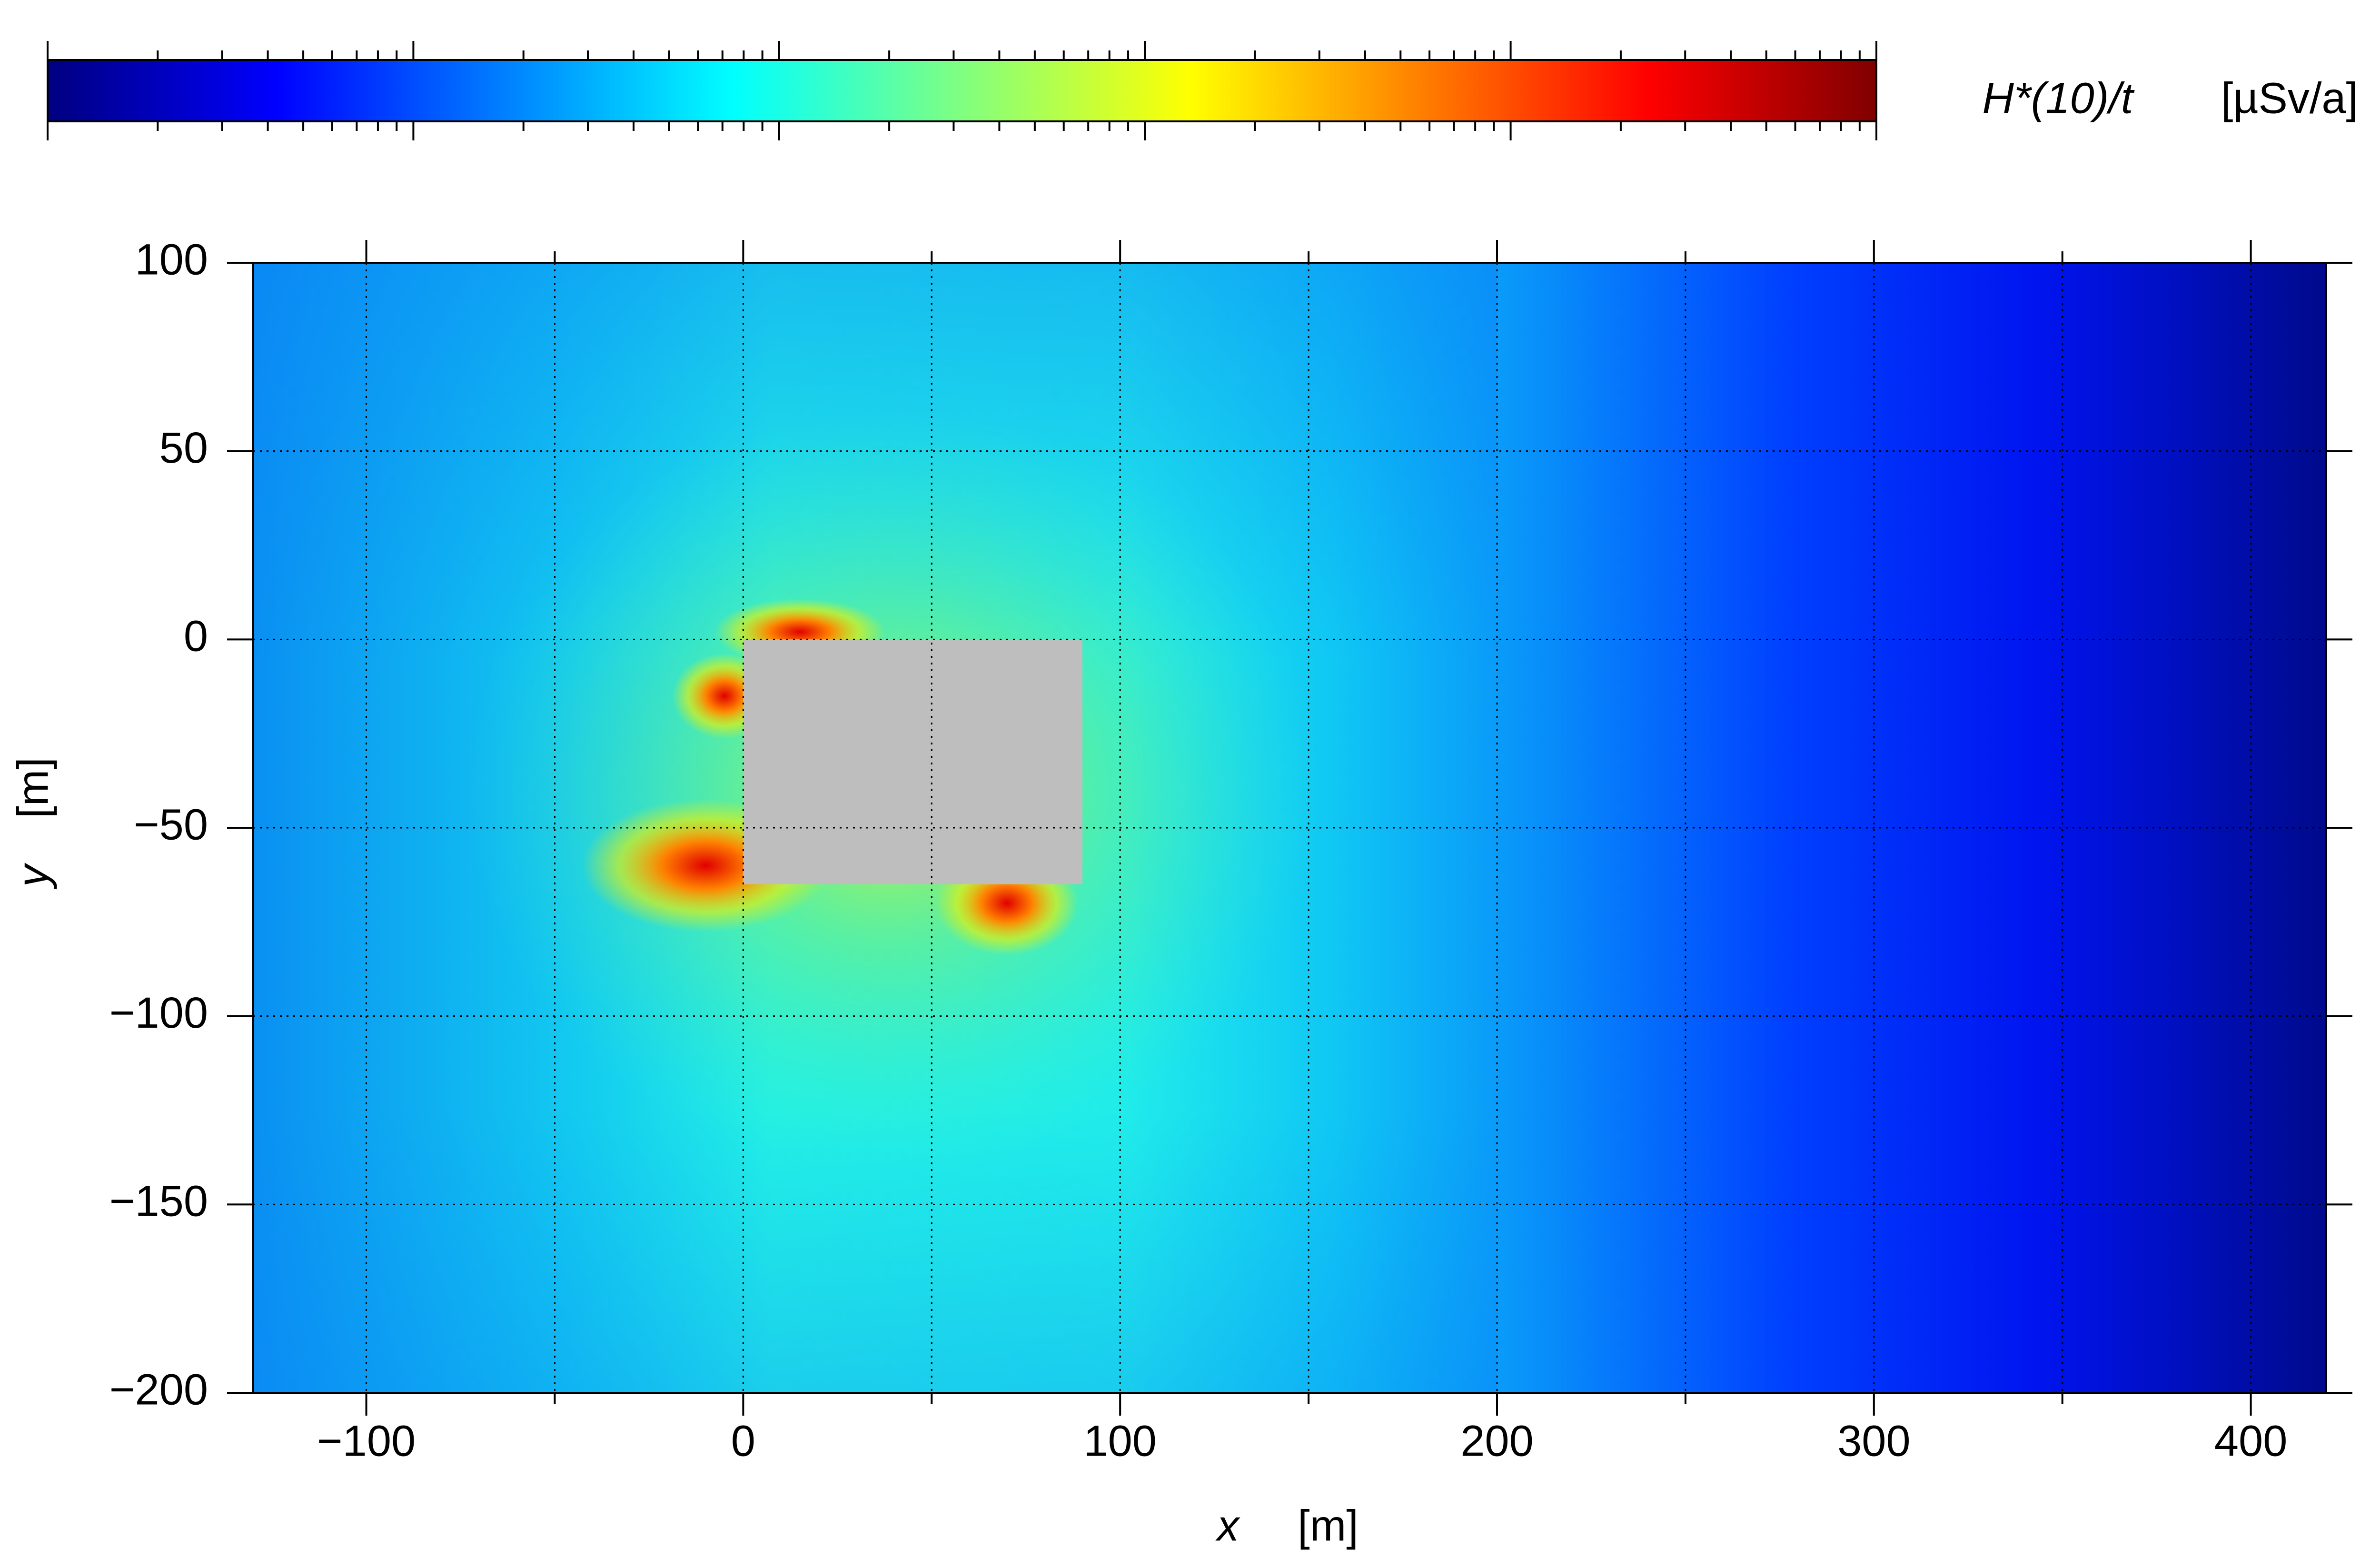 This screenshot has width=2380, height=1567. What do you see at coordinates (196, 636) in the screenshot?
I see `y-tick-label: 0` at bounding box center [196, 636].